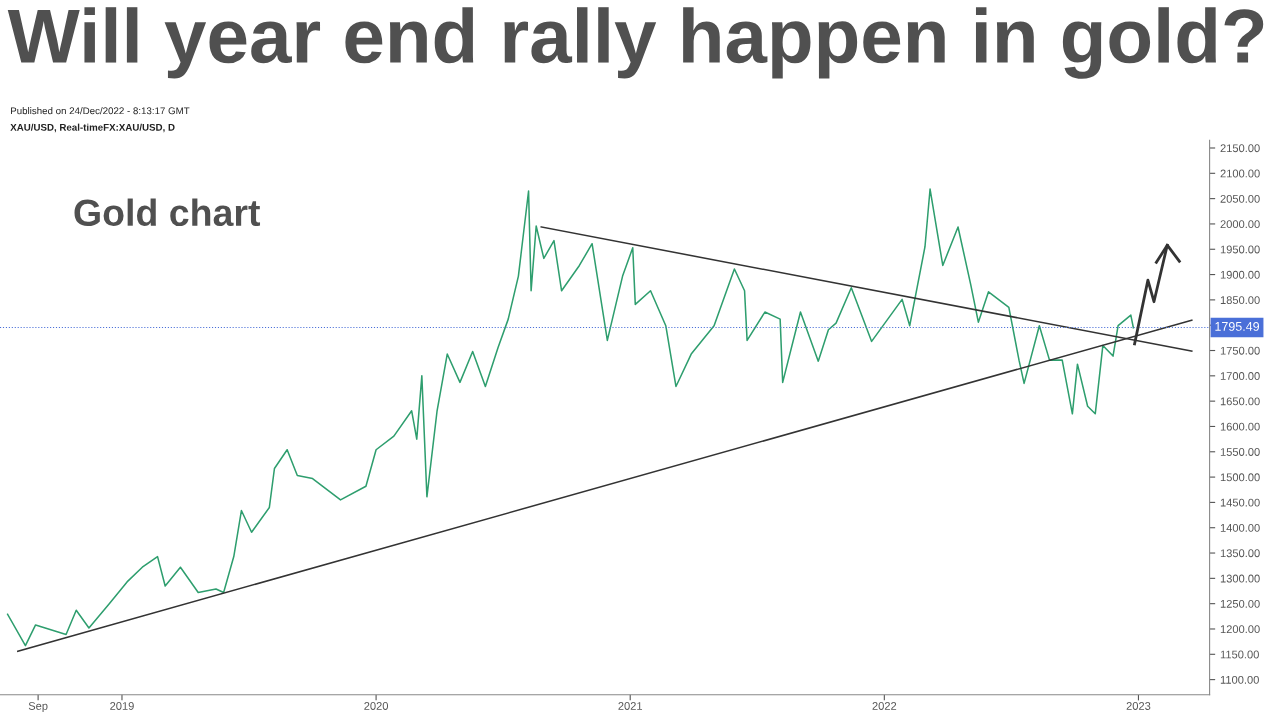 The height and width of the screenshot is (720, 1280). I want to click on x-tick-label: 2020, so click(376, 706).